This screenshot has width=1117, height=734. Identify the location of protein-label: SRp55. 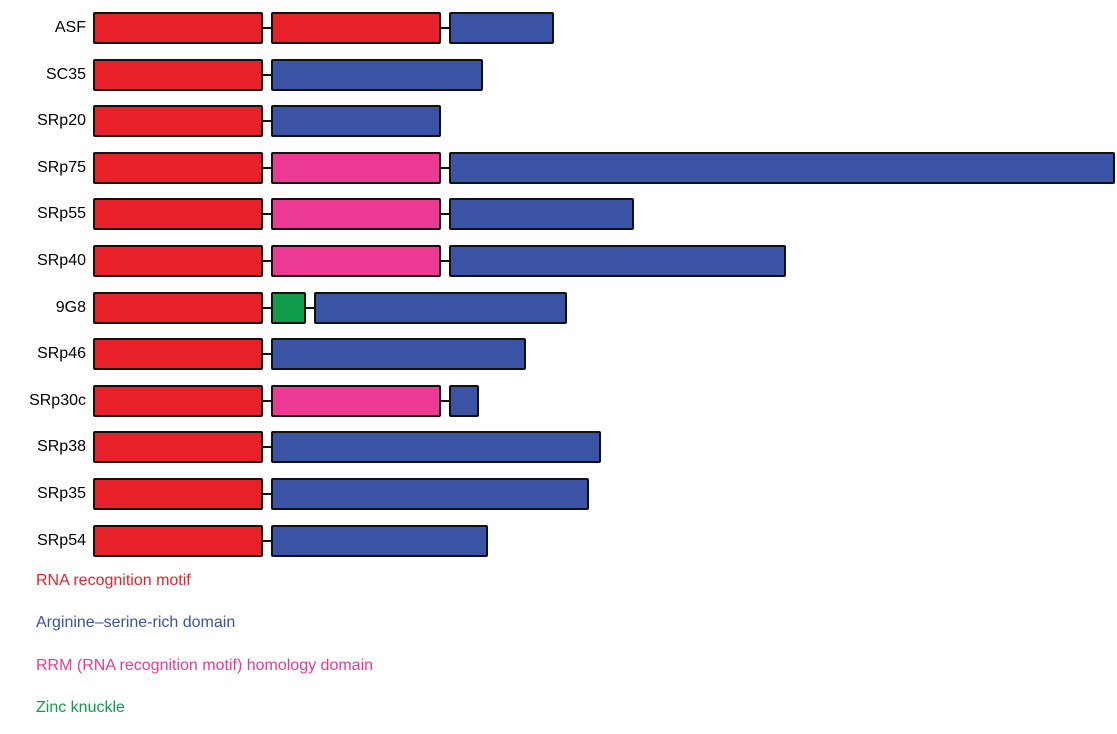
(61, 214).